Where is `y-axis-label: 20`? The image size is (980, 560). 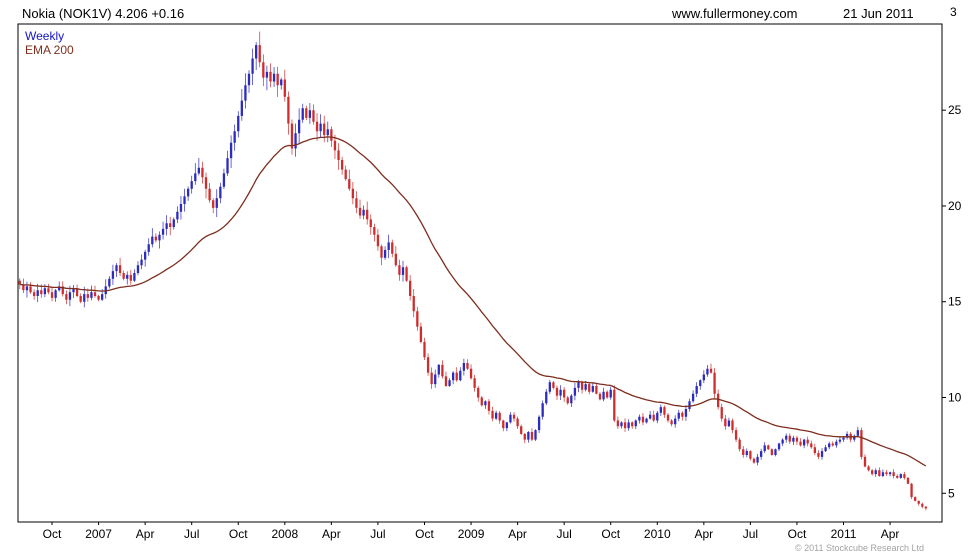
y-axis-label: 20 is located at coordinates (955, 206).